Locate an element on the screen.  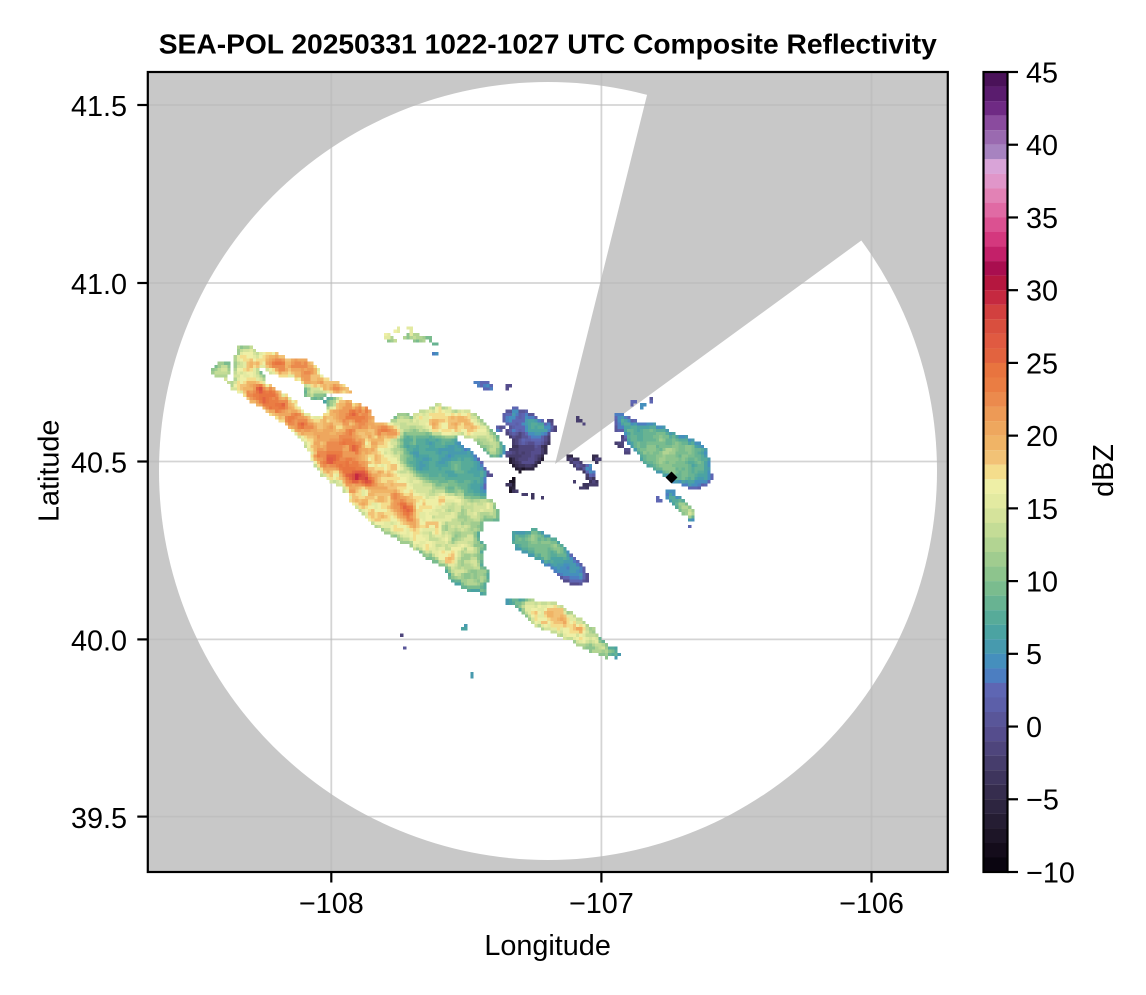
svg-text: −108 is located at coordinates (331, 904).